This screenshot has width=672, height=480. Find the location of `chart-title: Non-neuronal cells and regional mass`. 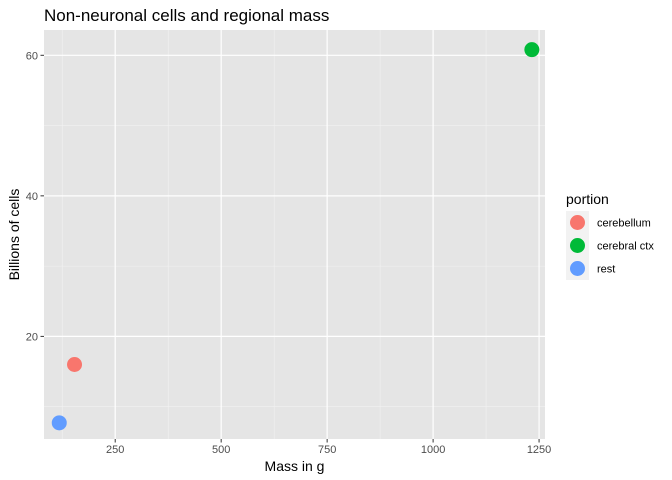

chart-title: Non-neuronal cells and regional mass is located at coordinates (186, 15).